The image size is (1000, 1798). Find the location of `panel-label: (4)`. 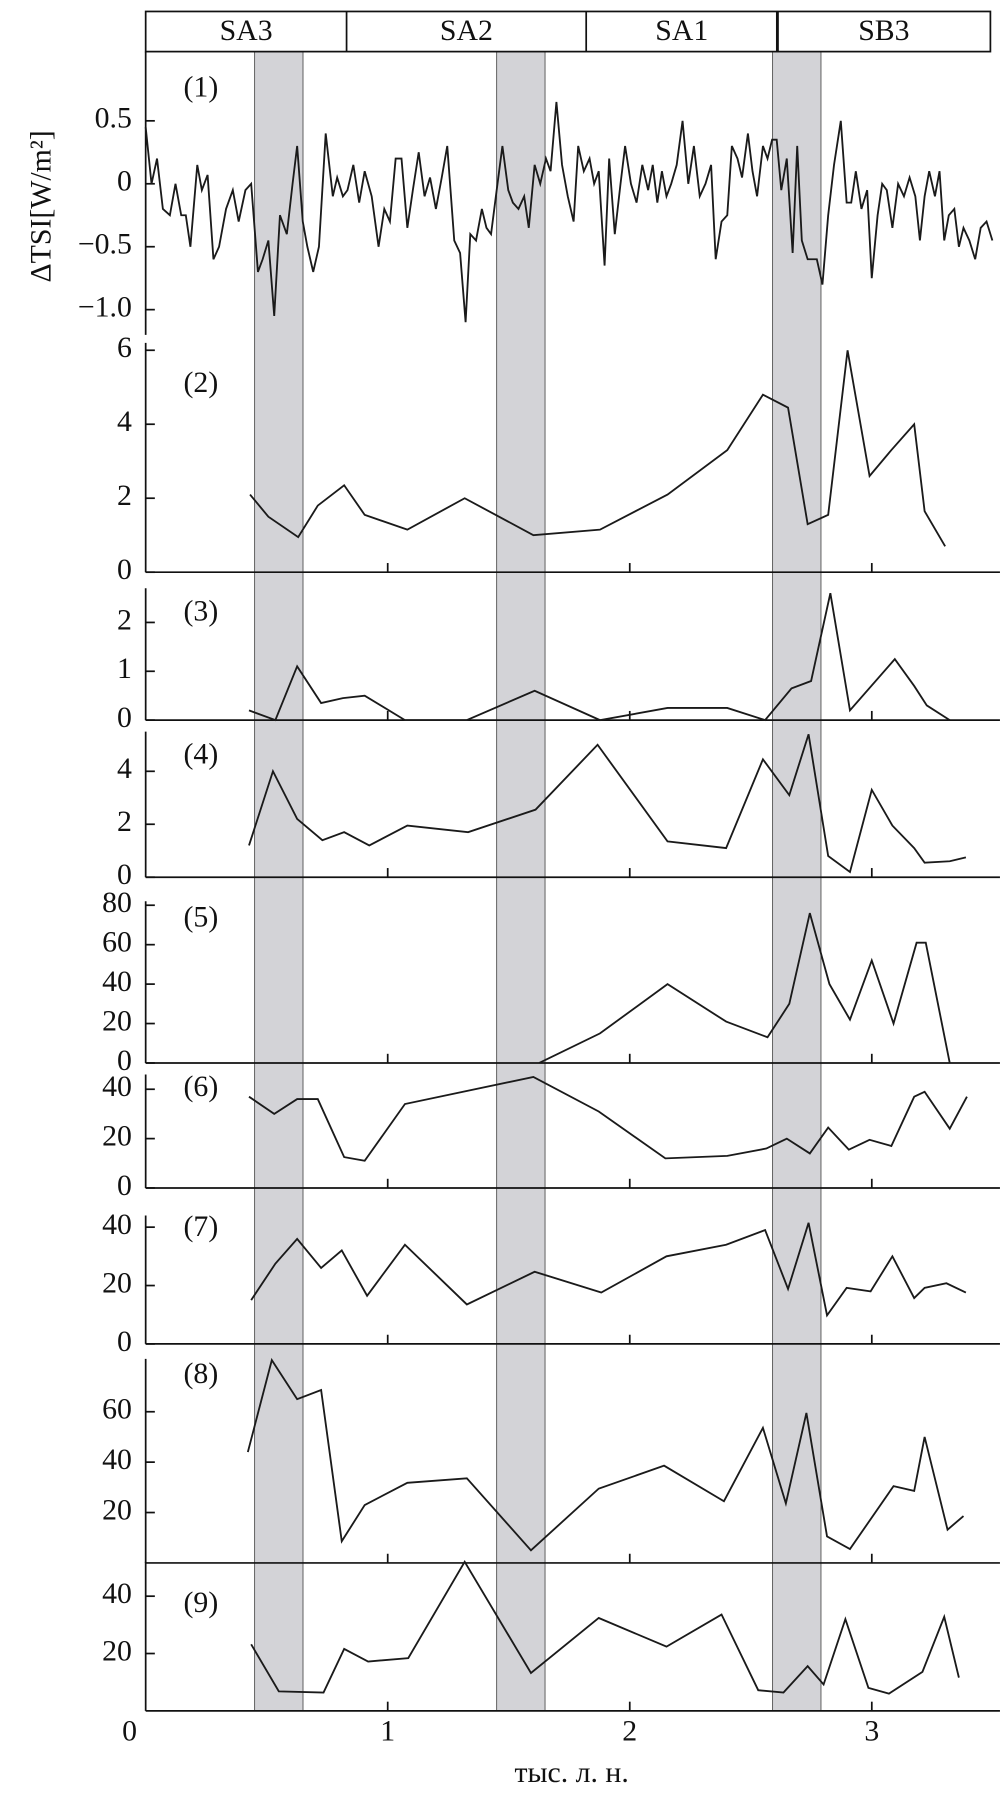

panel-label: (4) is located at coordinates (201, 754).